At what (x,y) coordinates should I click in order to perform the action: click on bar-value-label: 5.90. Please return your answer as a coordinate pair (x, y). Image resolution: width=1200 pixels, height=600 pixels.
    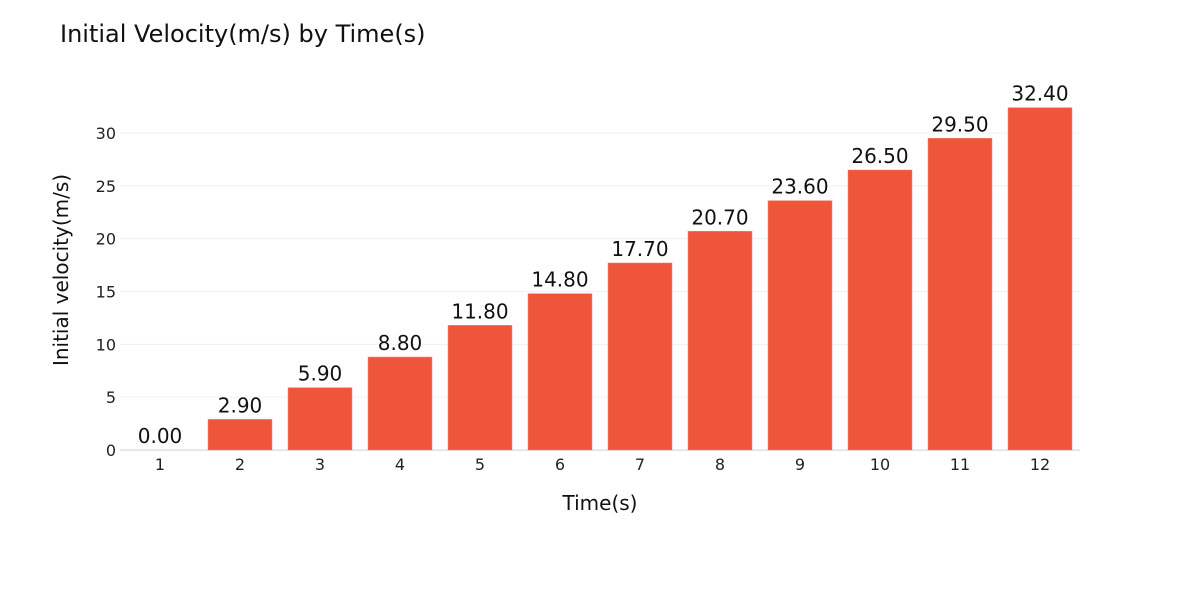
    Looking at the image, I should click on (320, 374).